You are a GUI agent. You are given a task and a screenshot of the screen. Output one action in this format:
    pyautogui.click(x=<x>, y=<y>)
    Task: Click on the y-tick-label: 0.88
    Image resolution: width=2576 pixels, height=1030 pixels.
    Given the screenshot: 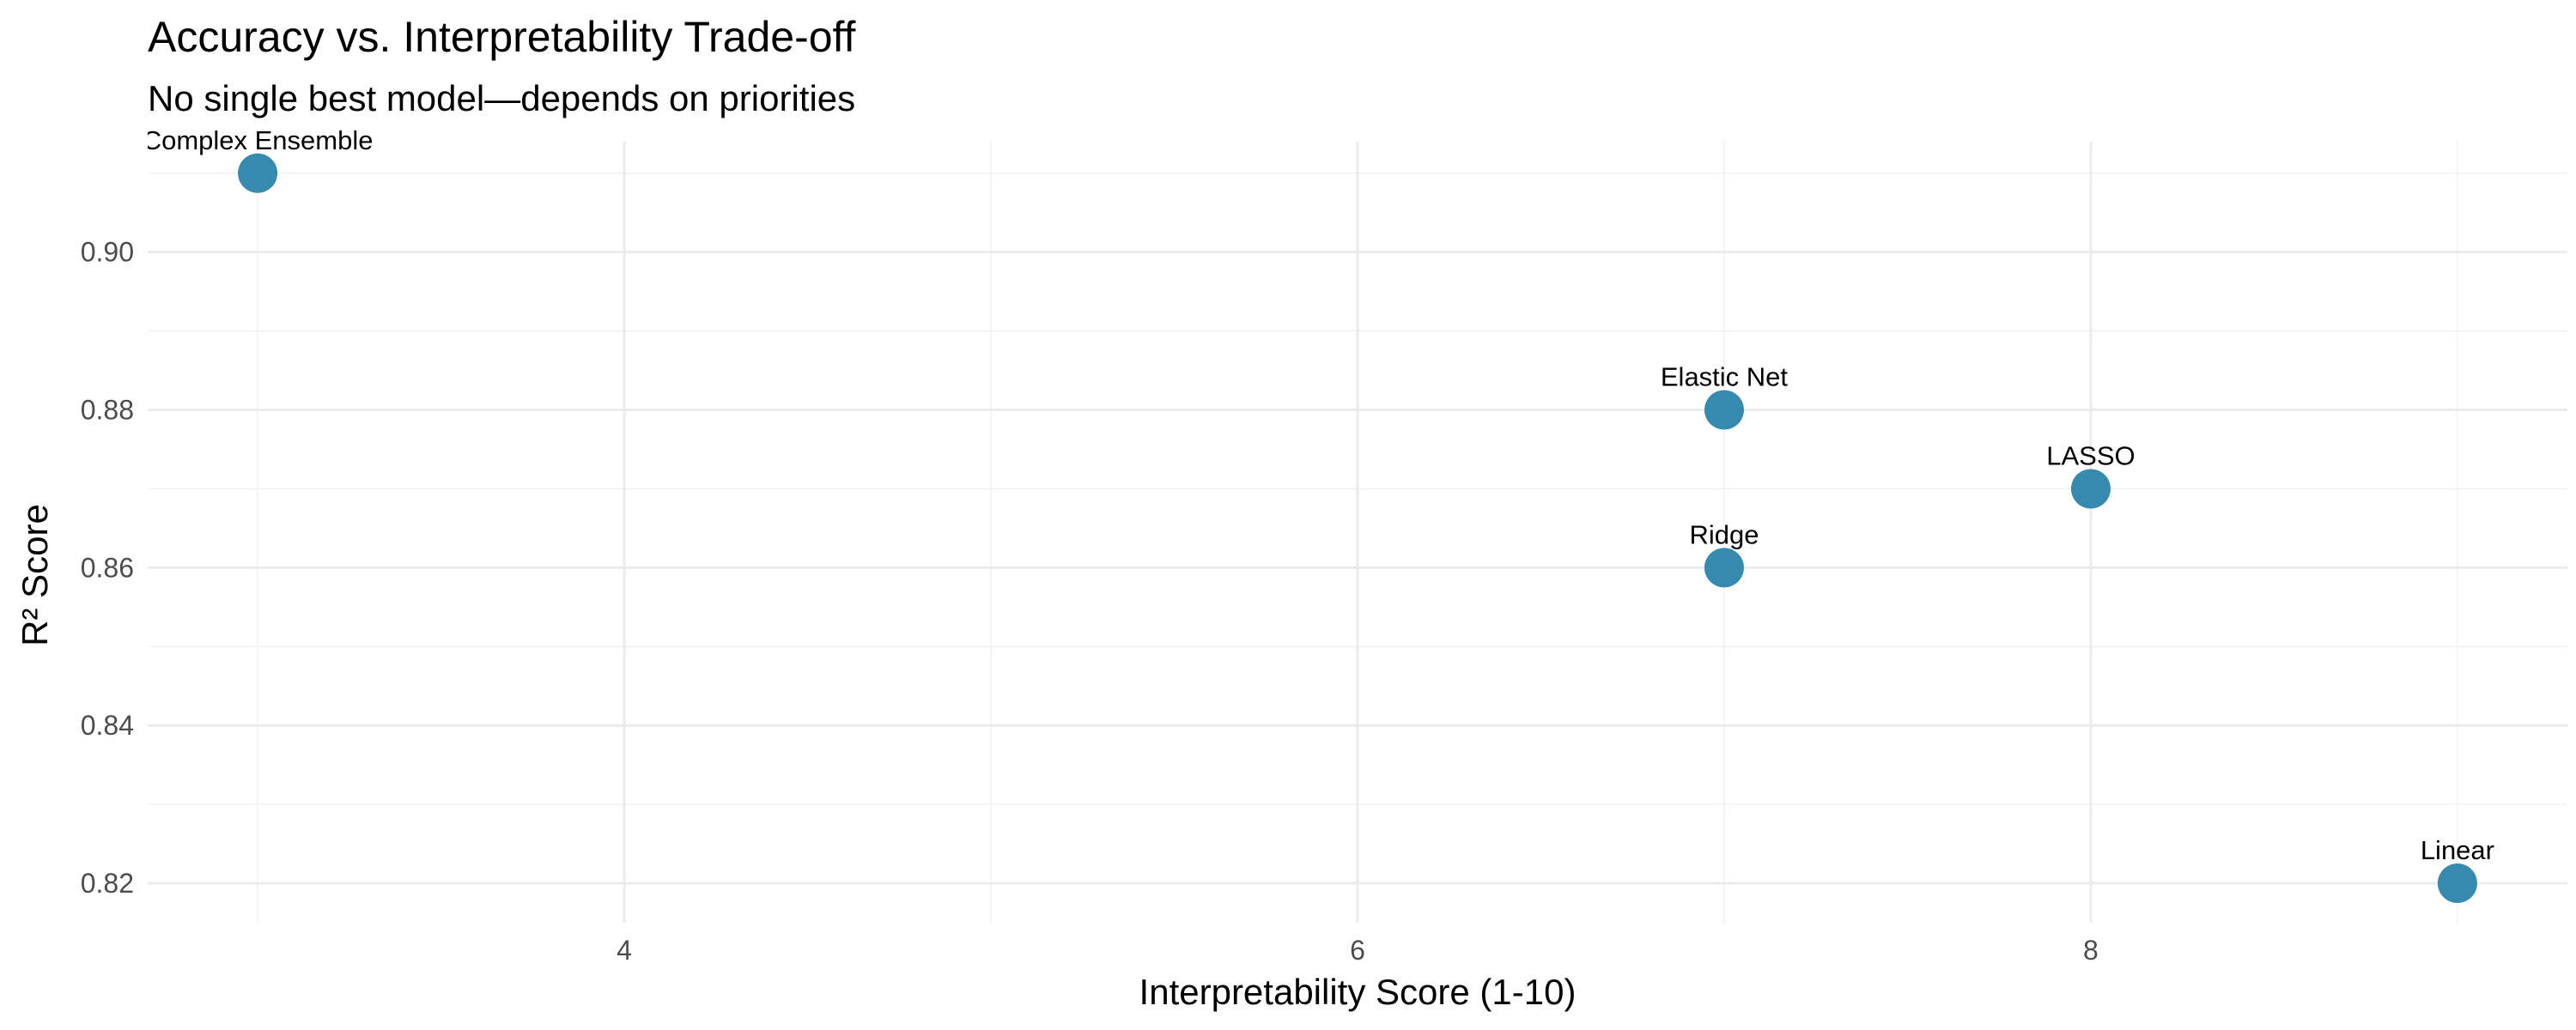 What is the action you would take?
    pyautogui.click(x=107, y=410)
    